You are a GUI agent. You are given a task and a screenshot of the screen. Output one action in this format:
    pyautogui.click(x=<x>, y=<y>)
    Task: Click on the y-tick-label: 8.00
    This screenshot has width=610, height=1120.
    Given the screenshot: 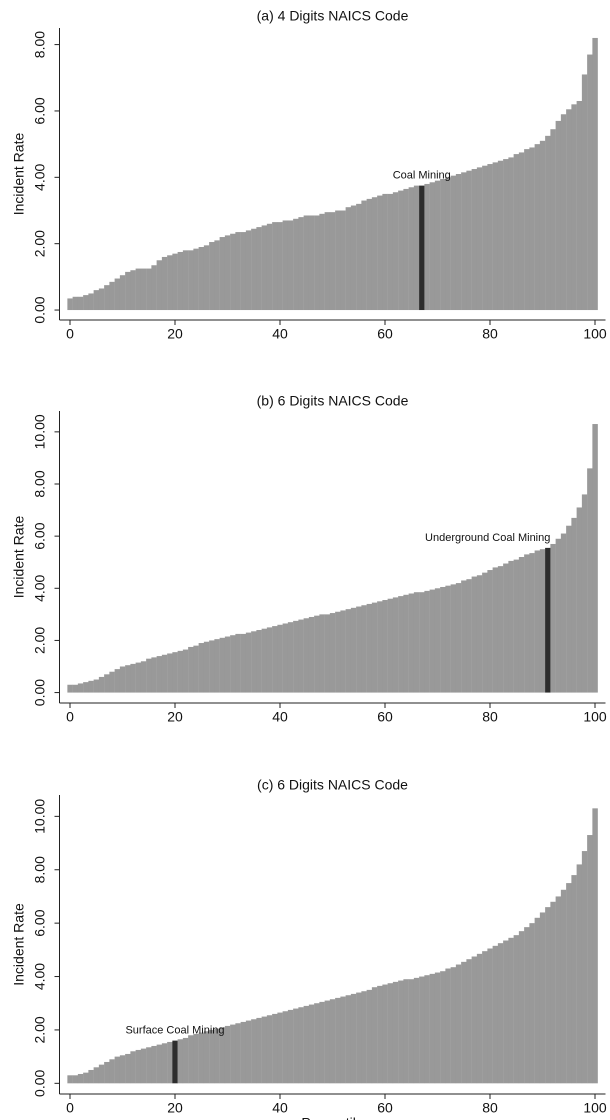 What is the action you would take?
    pyautogui.click(x=40, y=44)
    